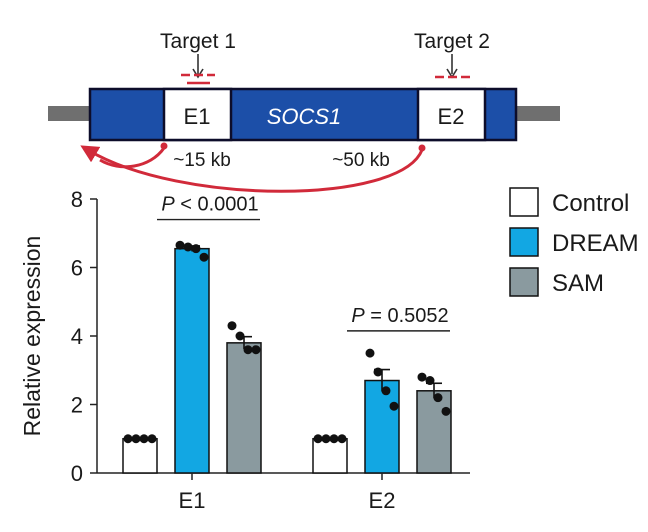 The height and width of the screenshot is (532, 648). Describe the element at coordinates (252, 169) in the screenshot. I see `loop-arc-outer` at that location.